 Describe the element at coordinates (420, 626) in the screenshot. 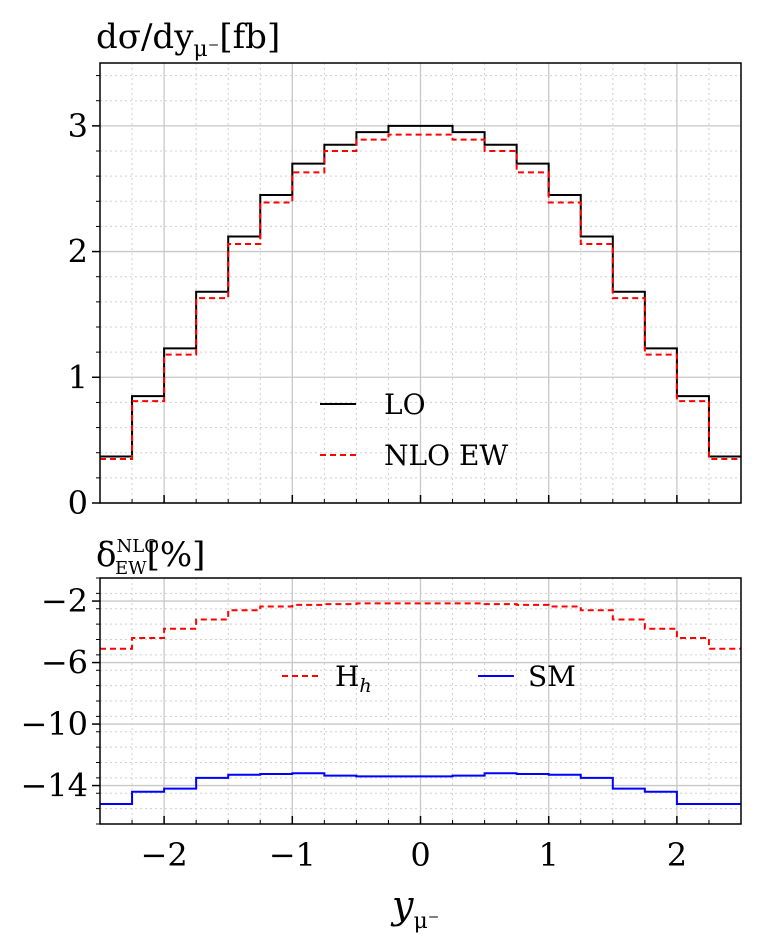

I see `bottom-series-h` at that location.